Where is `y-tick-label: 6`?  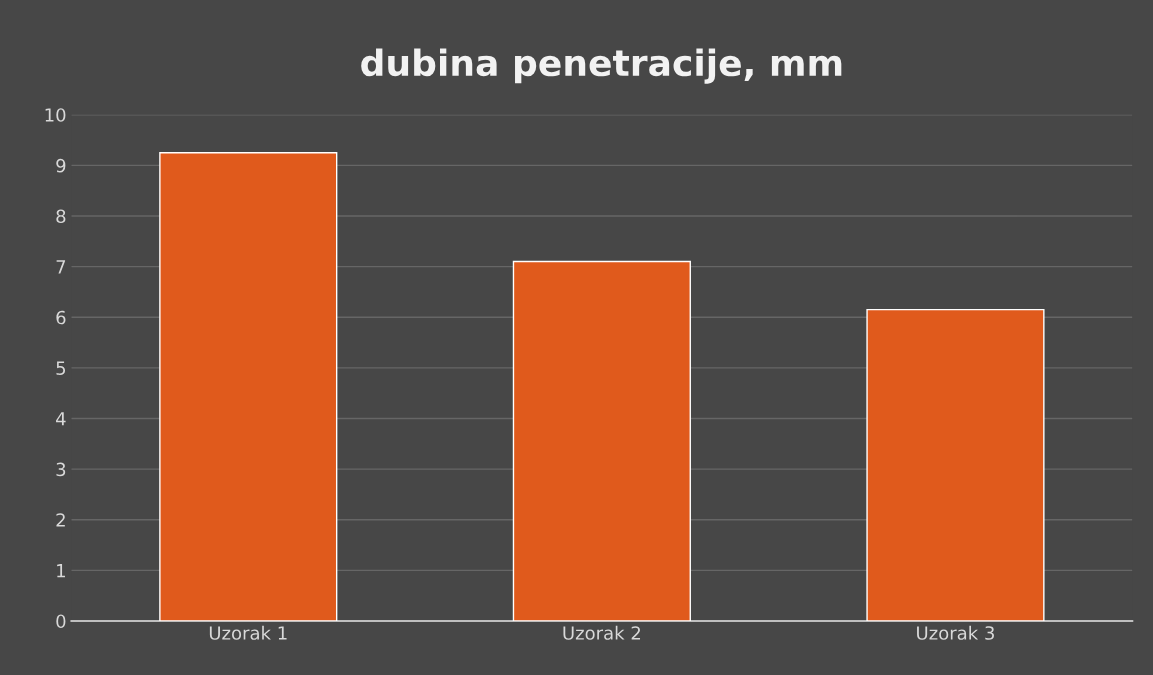
y-tick-label: 6 is located at coordinates (61, 317).